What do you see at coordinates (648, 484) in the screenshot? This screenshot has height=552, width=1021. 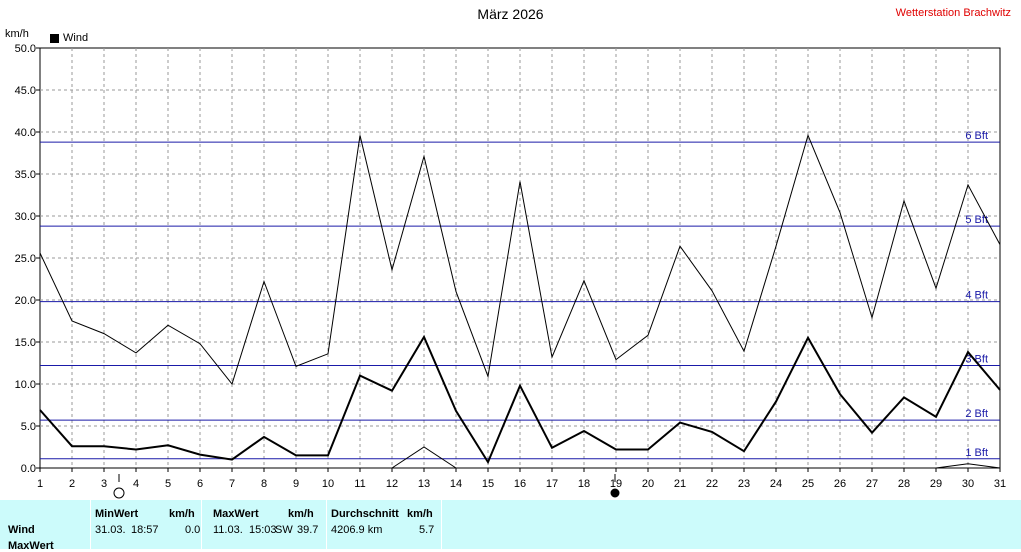 I see `x-tick-label: 20` at bounding box center [648, 484].